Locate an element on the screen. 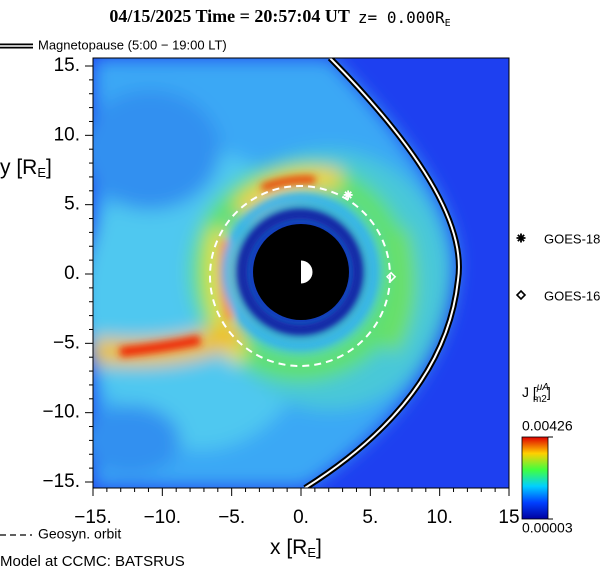 The height and width of the screenshot is (574, 616). x-axis-label: x [RE] is located at coordinates (296, 548).